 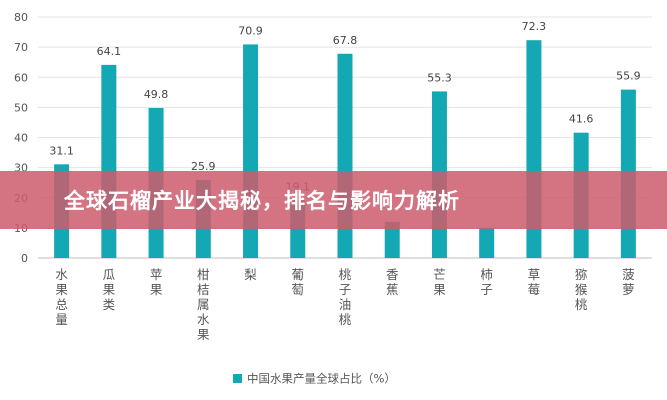 What do you see at coordinates (250, 30) in the screenshot?
I see `data-label: 70.9` at bounding box center [250, 30].